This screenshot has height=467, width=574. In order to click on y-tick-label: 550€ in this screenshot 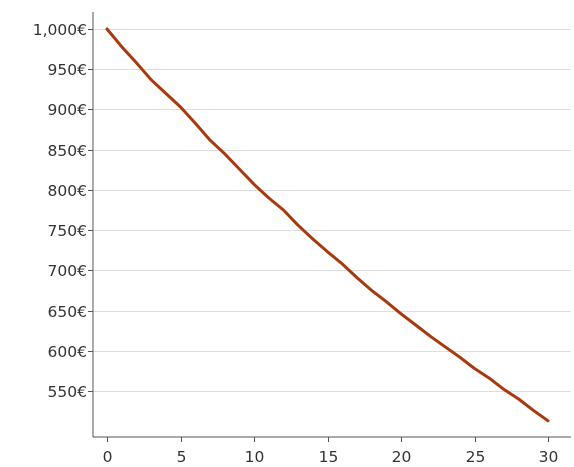, I will do `click(67, 392)`.